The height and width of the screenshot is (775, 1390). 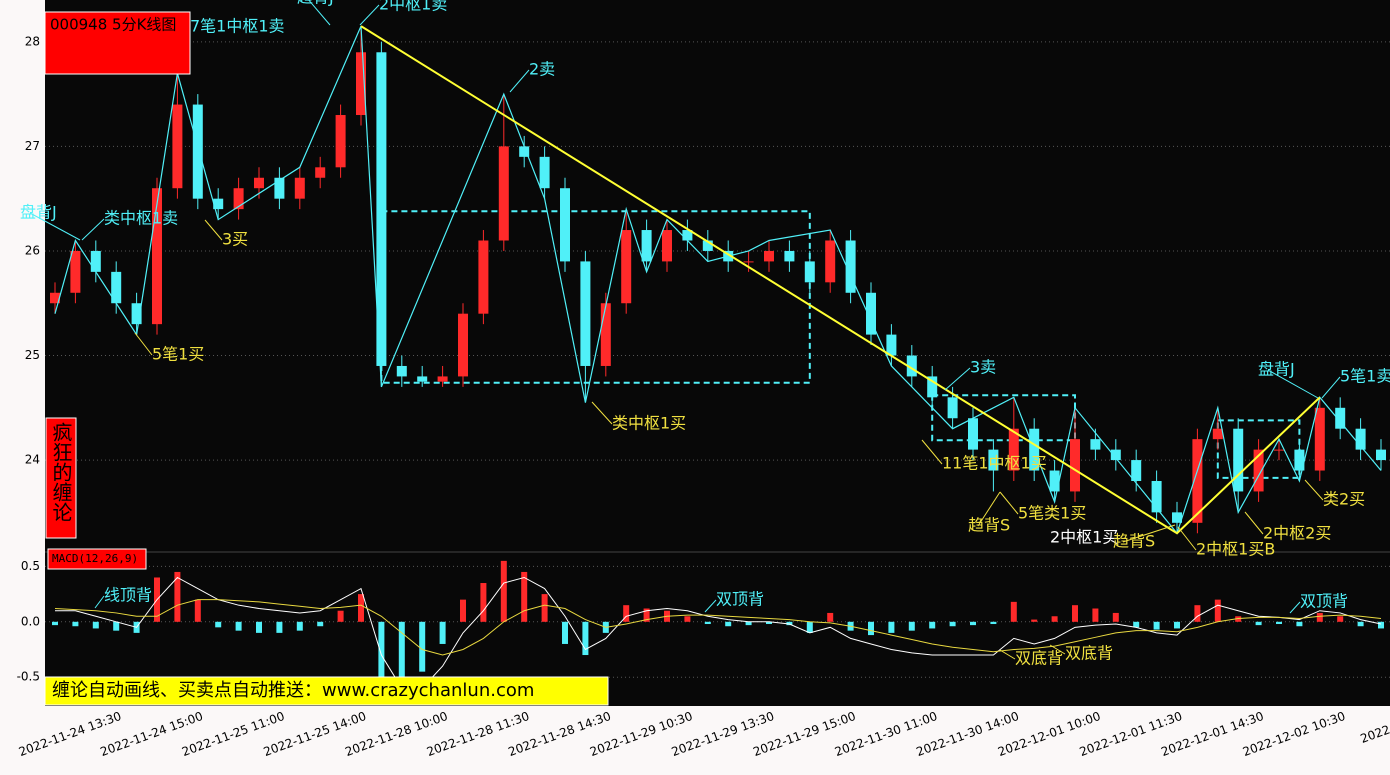 What do you see at coordinates (1039, 658) in the screenshot?
I see `annotation: 双底背` at bounding box center [1039, 658].